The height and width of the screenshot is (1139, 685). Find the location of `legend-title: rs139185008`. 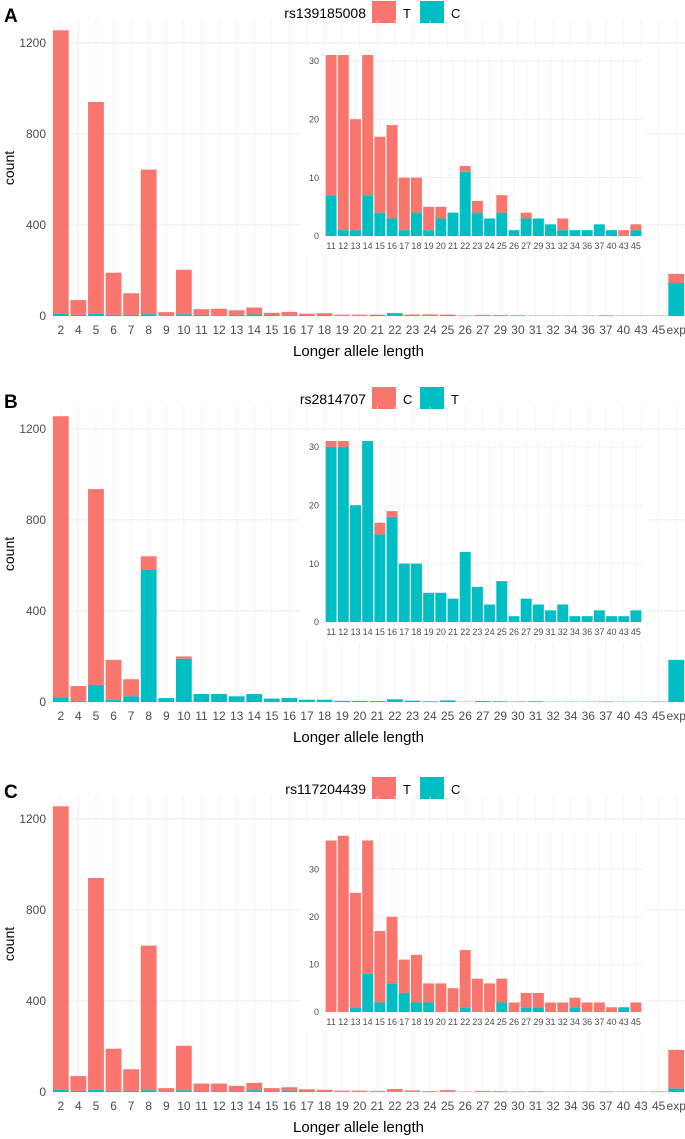

legend-title: rs139185008 is located at coordinates (325, 13).